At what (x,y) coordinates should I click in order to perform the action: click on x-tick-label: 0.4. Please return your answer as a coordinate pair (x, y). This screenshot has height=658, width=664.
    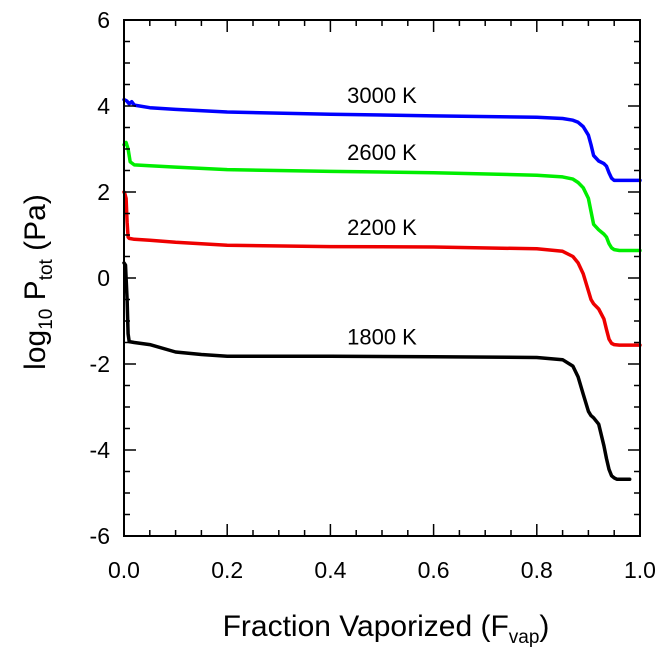
    Looking at the image, I should click on (330, 570).